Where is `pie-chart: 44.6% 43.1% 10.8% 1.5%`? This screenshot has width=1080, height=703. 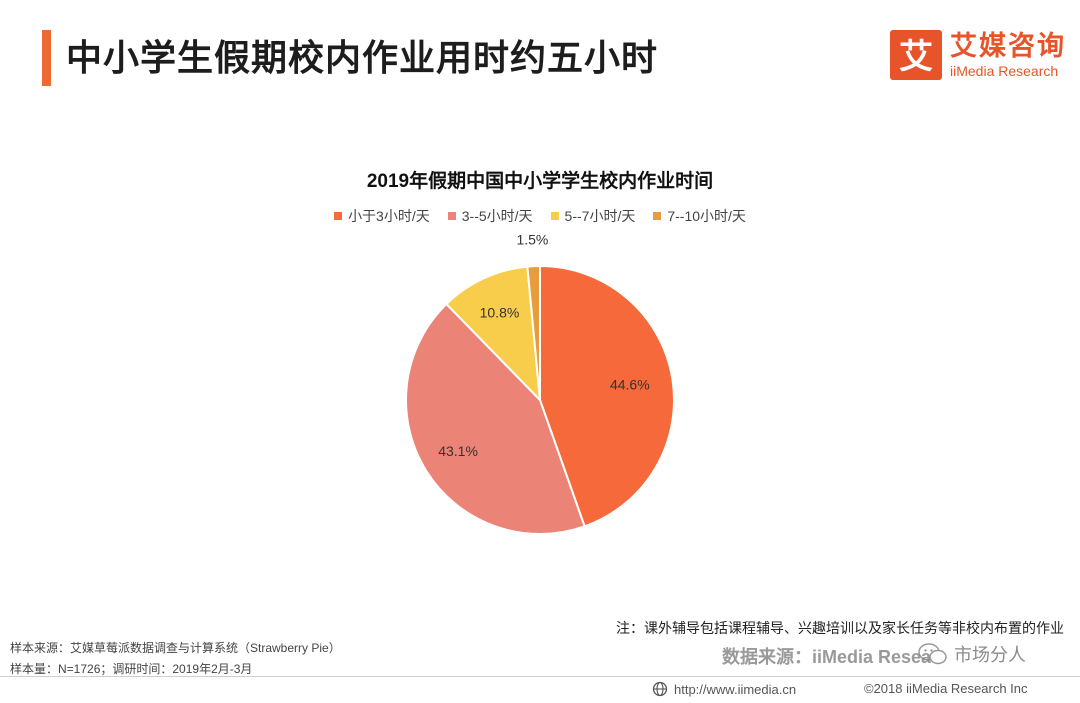
pie-chart: 44.6% 43.1% 10.8% 1.5% is located at coordinates (540, 383).